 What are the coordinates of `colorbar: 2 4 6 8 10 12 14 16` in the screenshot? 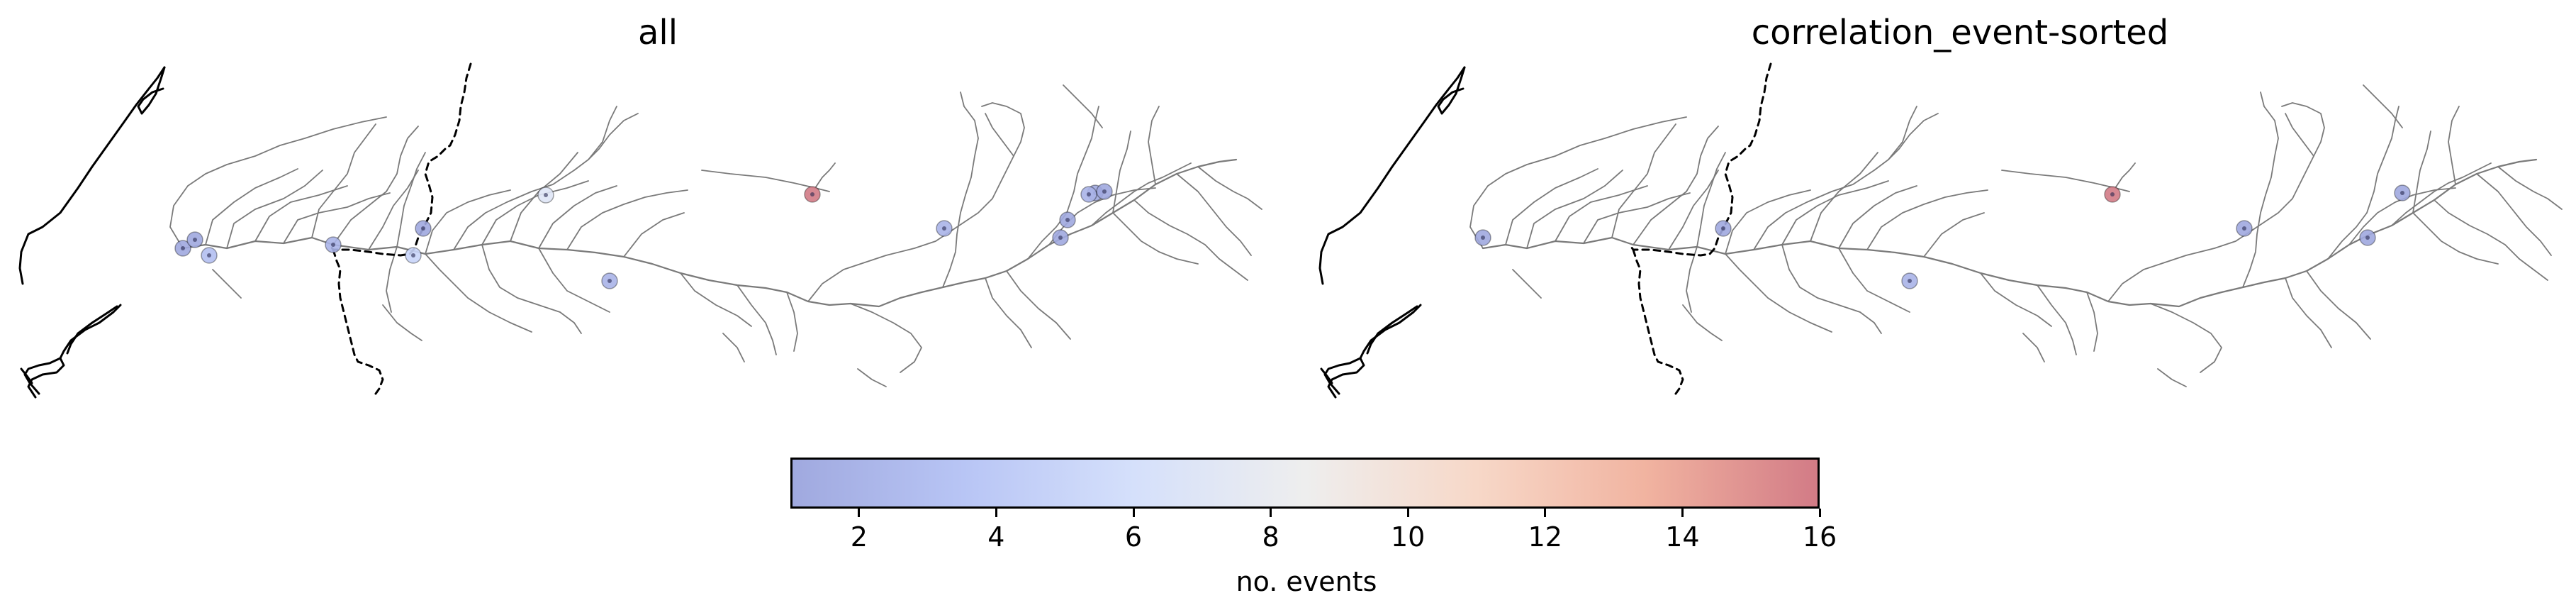 It's located at (1314, 505).